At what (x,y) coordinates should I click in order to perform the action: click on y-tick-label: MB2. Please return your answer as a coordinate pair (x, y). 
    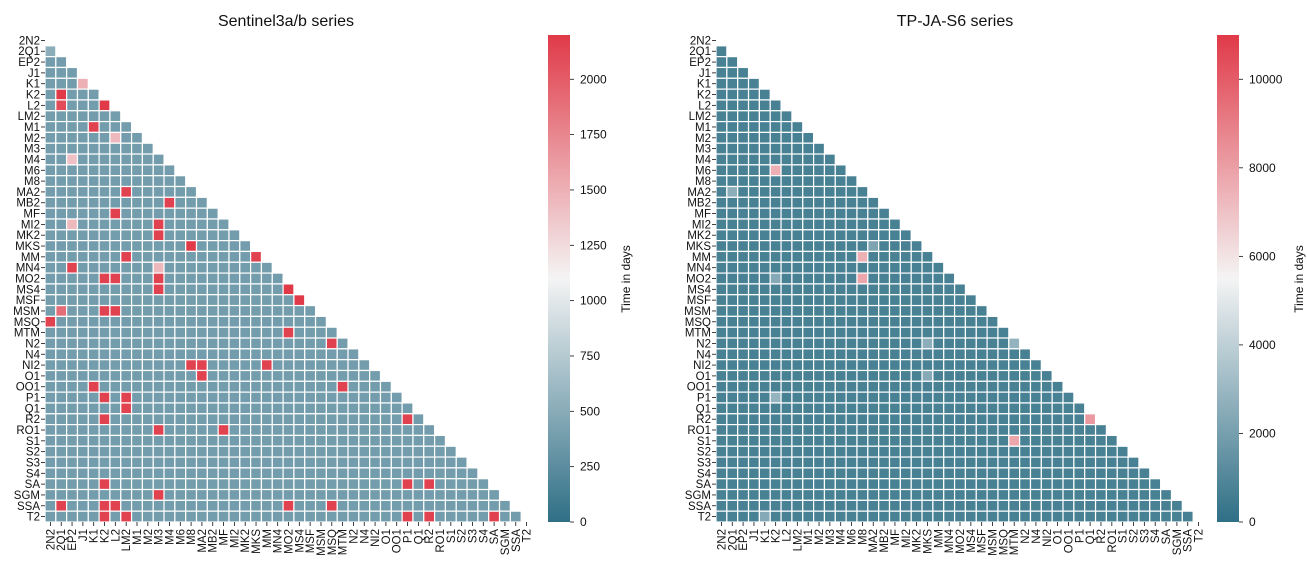
    Looking at the image, I should click on (28, 204).